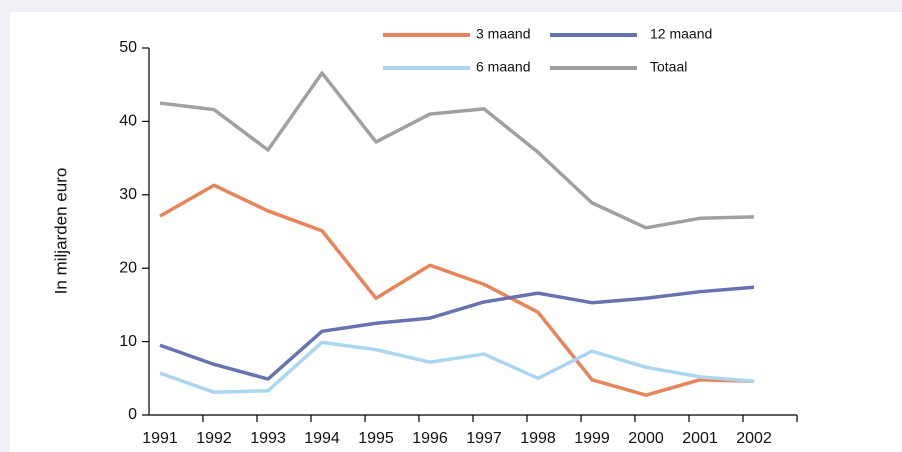  I want to click on x-tick-label: 1998, so click(538, 438).